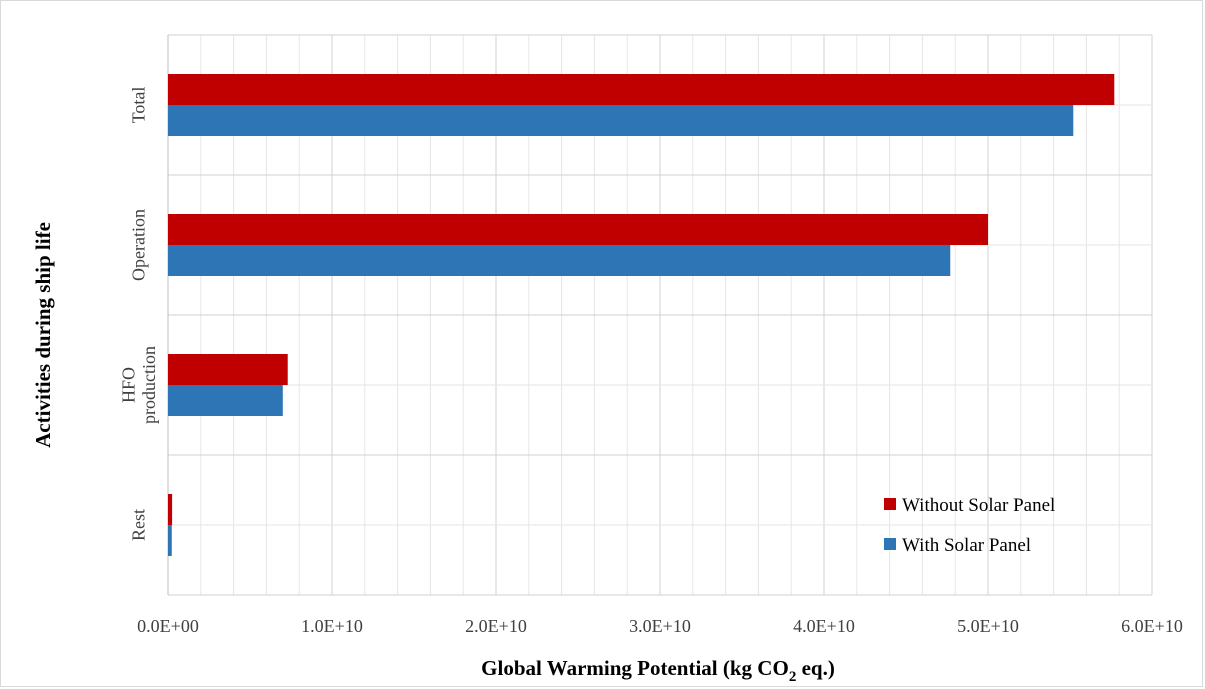 This screenshot has width=1205, height=689. What do you see at coordinates (578, 229) in the screenshot?
I see `bar-operation-without-solar` at bounding box center [578, 229].